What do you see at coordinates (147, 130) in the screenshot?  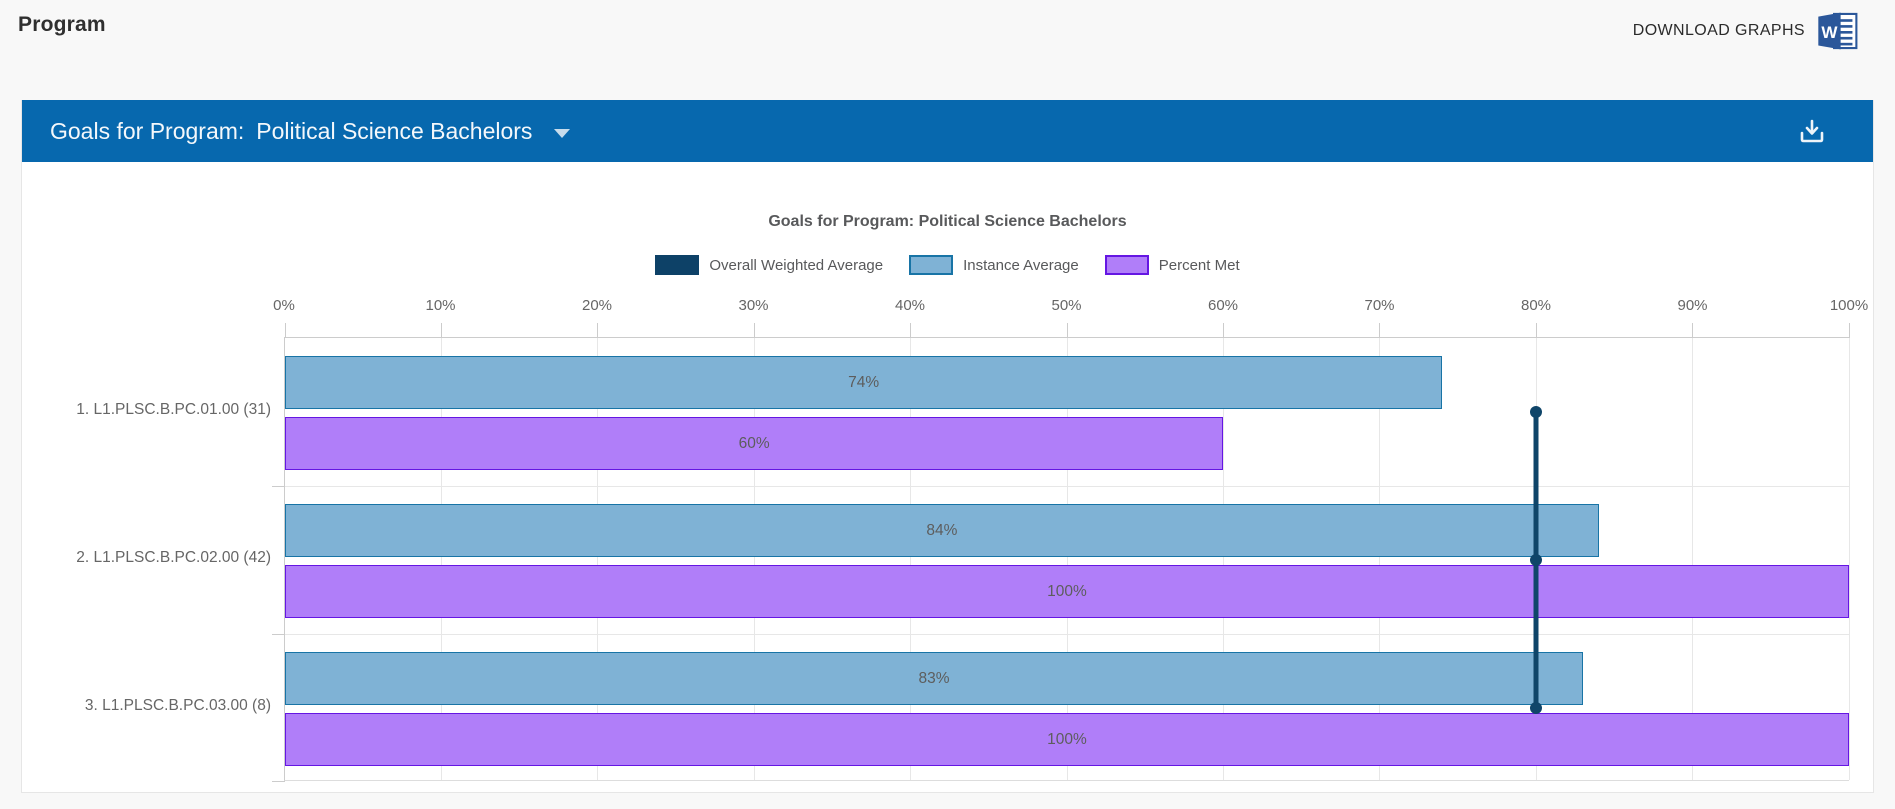 I see `goals-for-program-label: Goals for Program:` at bounding box center [147, 130].